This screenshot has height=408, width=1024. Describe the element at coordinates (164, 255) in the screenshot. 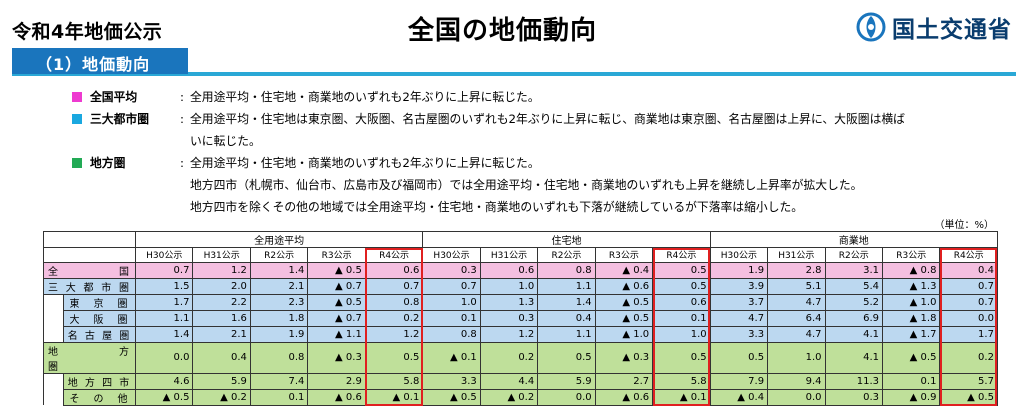

I see `year-header: H30公示` at that location.